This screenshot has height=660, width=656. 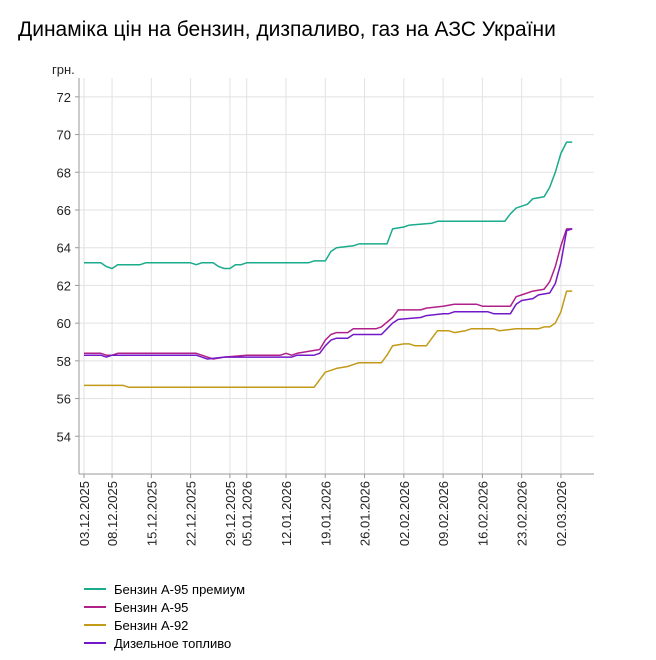 What do you see at coordinates (482, 513) in the screenshot?
I see `x-tick-label: 16.02.2026` at bounding box center [482, 513].